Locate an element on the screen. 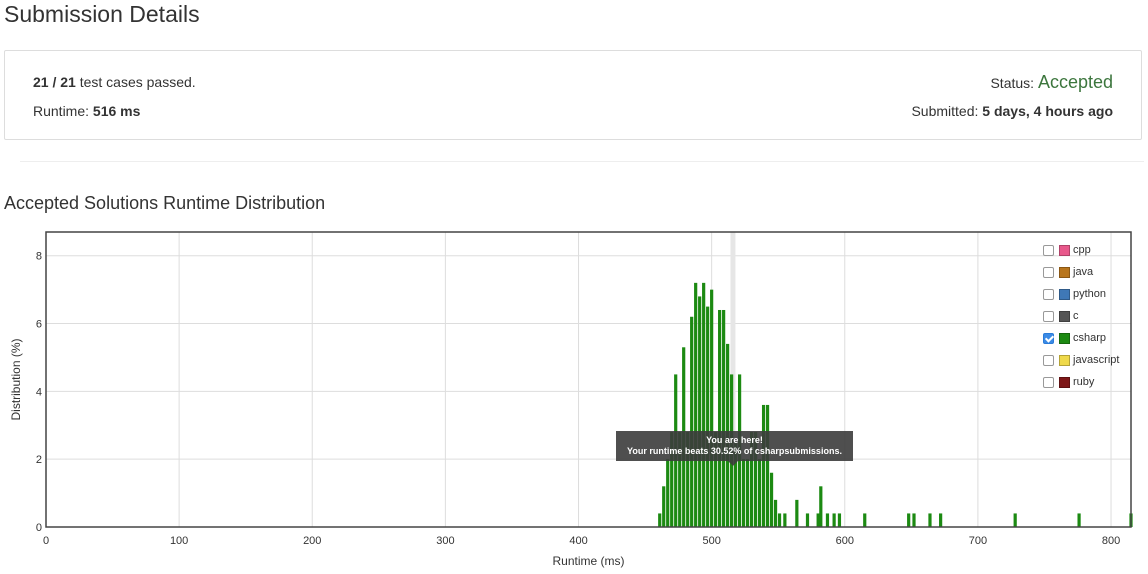 This screenshot has height=574, width=1148. x-tick-label: 800 is located at coordinates (1111, 541).